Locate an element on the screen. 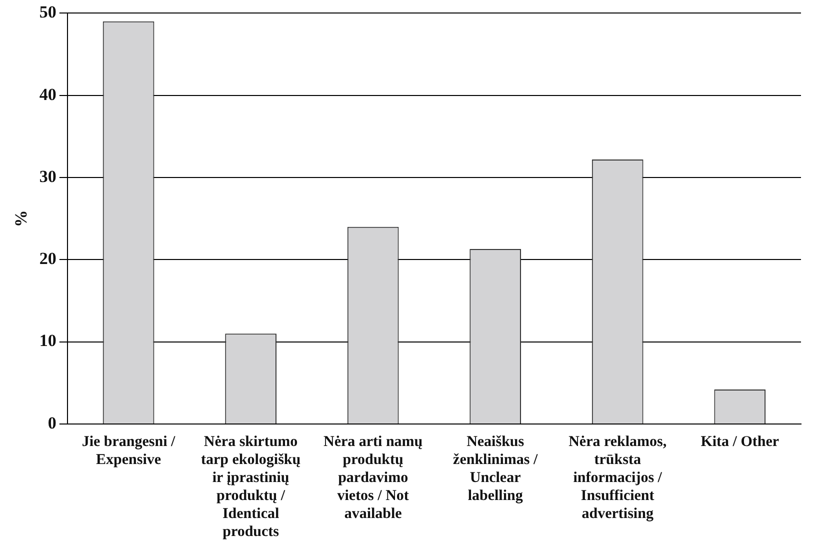  x-tick-label: Jie brangesni / Expensive is located at coordinates (129, 451).